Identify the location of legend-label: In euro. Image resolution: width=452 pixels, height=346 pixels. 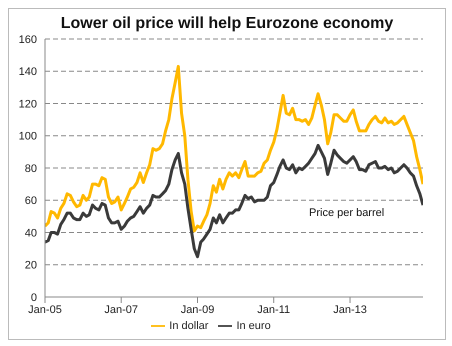
(253, 326).